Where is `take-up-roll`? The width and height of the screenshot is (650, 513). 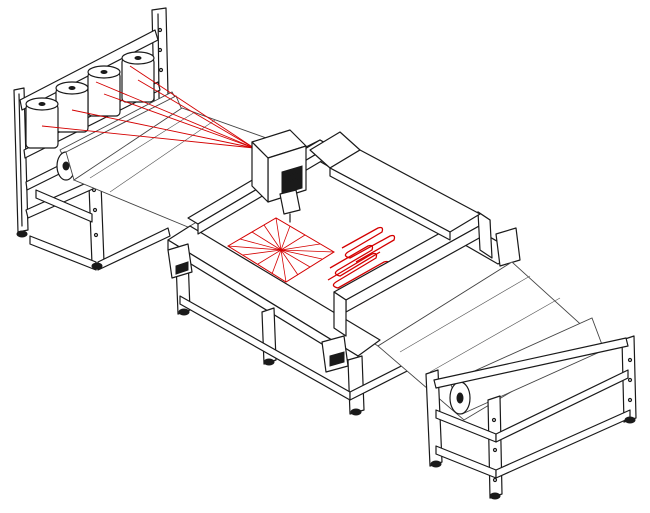
take-up-roll is located at coordinates (531, 408).